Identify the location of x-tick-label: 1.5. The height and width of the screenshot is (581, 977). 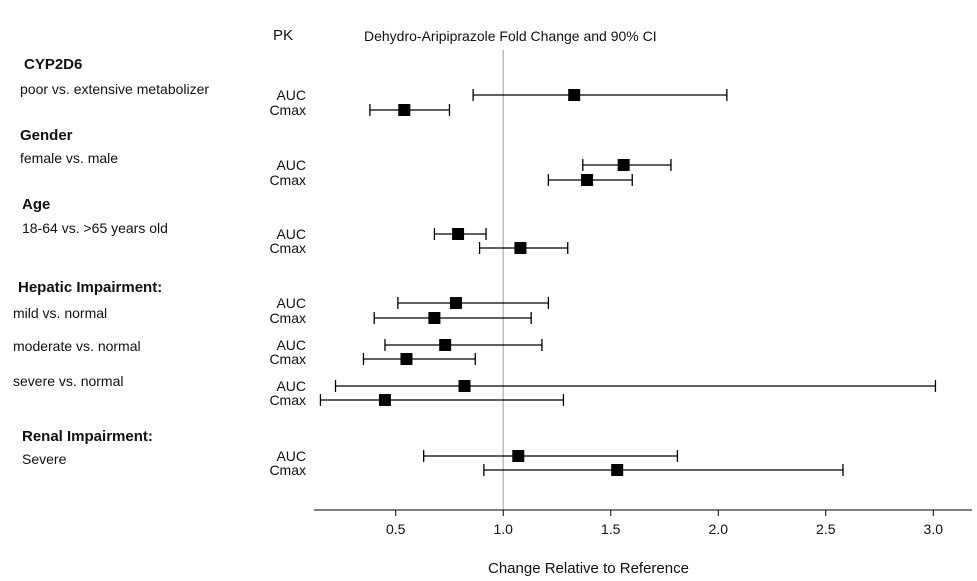
(611, 529).